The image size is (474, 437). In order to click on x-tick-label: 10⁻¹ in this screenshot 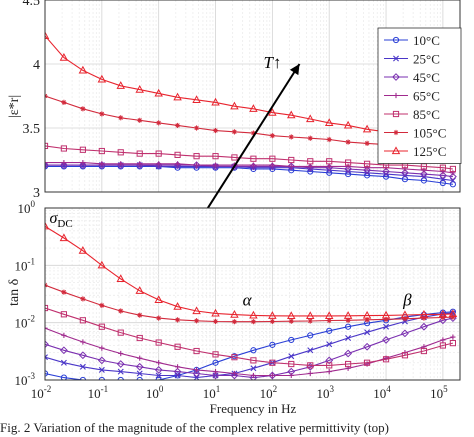, I will do `click(98, 392)`.